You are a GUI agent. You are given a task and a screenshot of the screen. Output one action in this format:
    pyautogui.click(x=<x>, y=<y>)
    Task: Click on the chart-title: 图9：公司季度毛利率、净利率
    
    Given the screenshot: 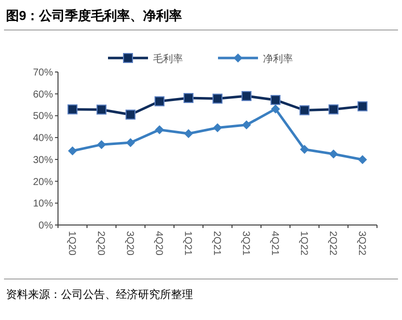 What is the action you would take?
    pyautogui.click(x=94, y=15)
    